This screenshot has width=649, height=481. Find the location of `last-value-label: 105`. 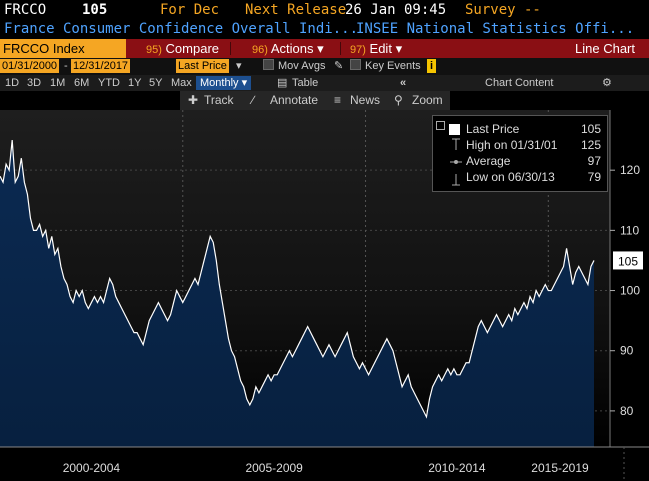

last-value-label: 105 is located at coordinates (628, 261).